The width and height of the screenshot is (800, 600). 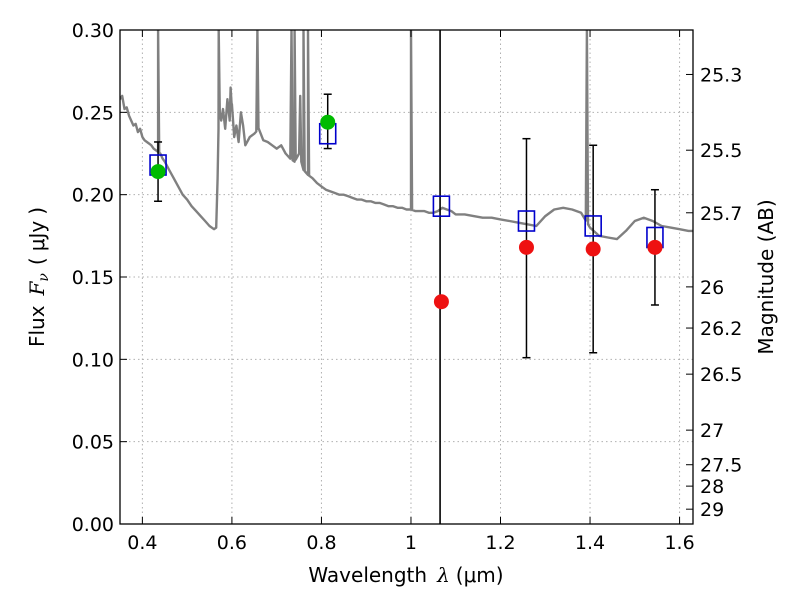 What do you see at coordinates (142, 543) in the screenshot?
I see `x-tick-label: 0.4` at bounding box center [142, 543].